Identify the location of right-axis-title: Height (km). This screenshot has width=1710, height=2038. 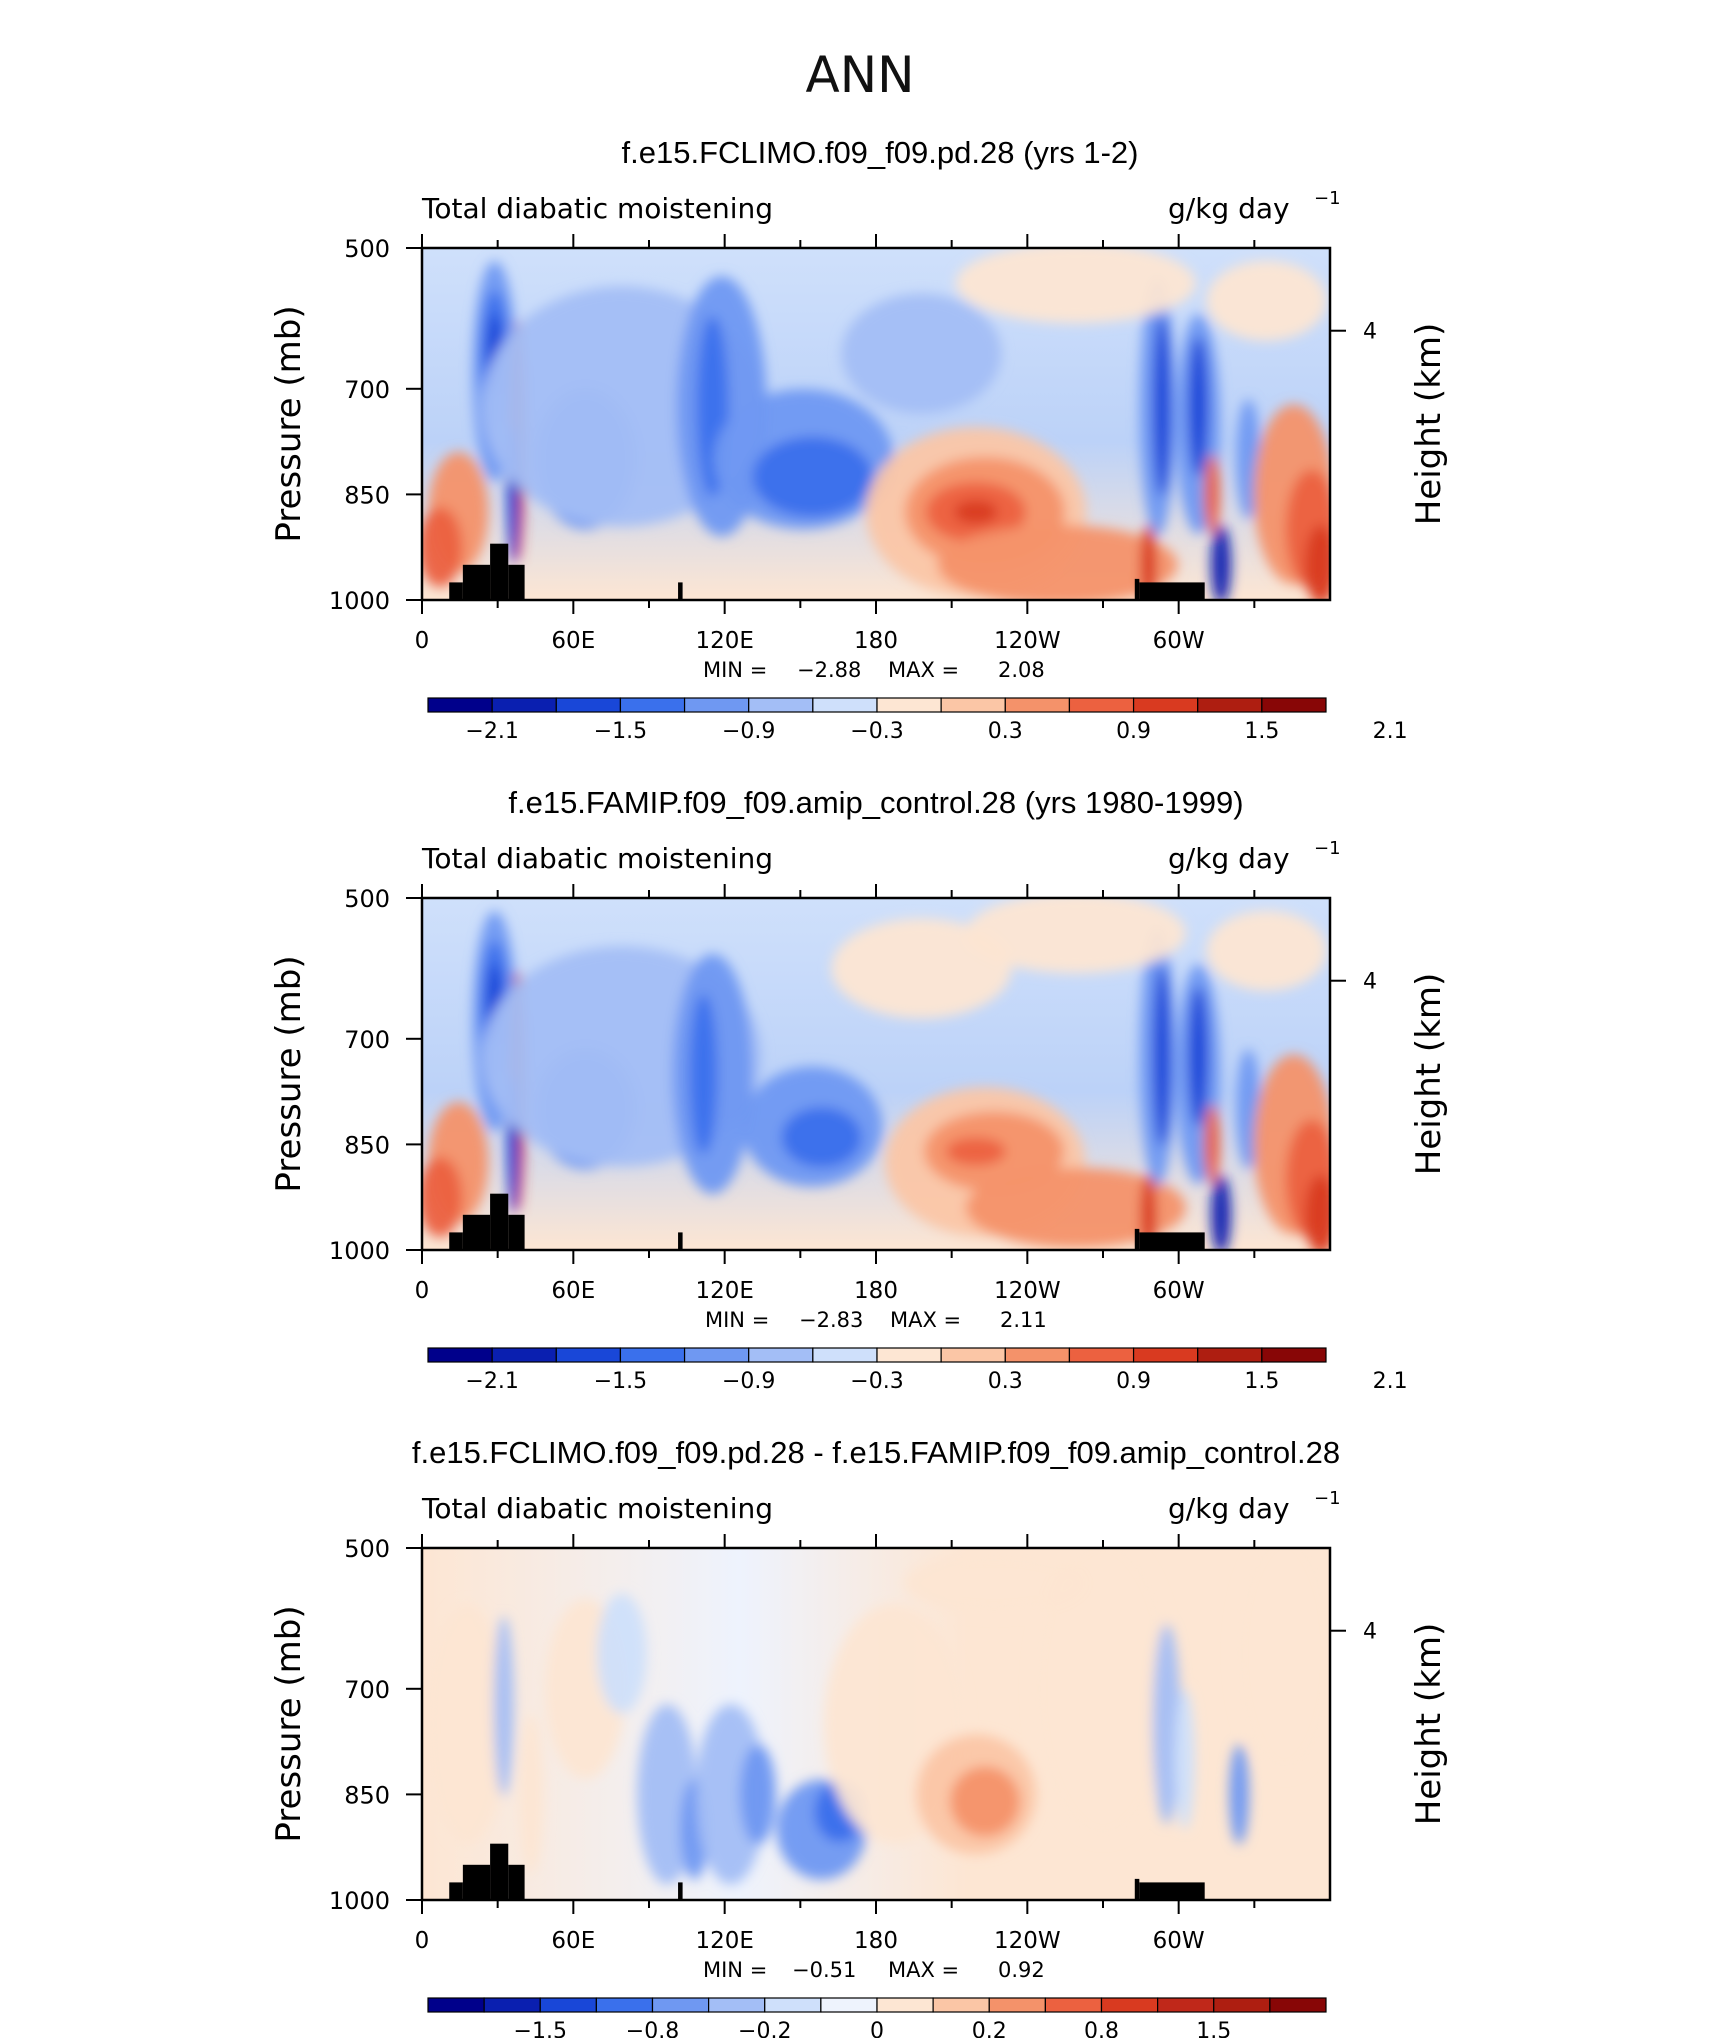
(1429, 1074).